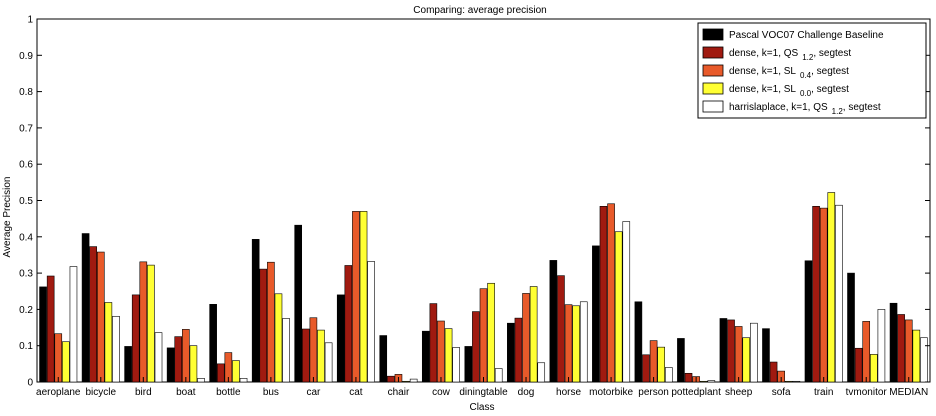 The height and width of the screenshot is (416, 936). I want to click on x-tick-label: bicycle, so click(100, 392).